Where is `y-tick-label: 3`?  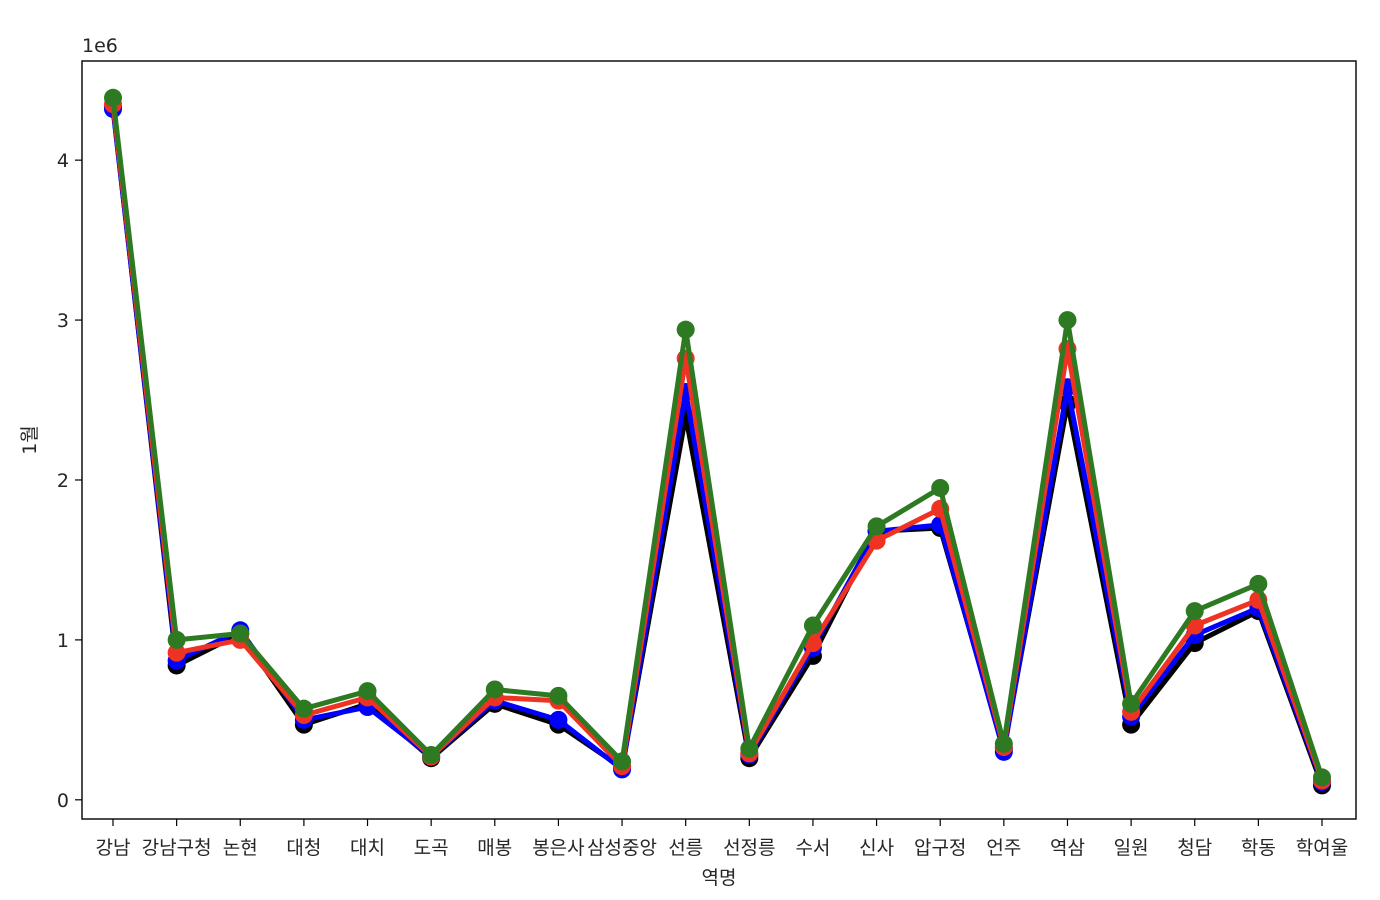
y-tick-label: 3 is located at coordinates (63, 321).